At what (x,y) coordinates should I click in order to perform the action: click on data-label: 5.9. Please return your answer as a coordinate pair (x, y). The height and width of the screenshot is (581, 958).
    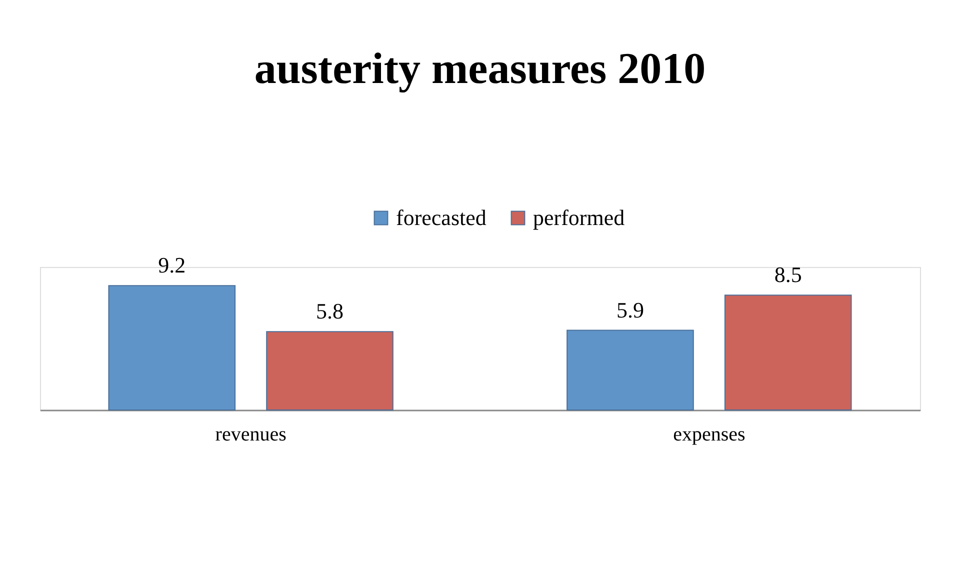
    Looking at the image, I should click on (630, 309).